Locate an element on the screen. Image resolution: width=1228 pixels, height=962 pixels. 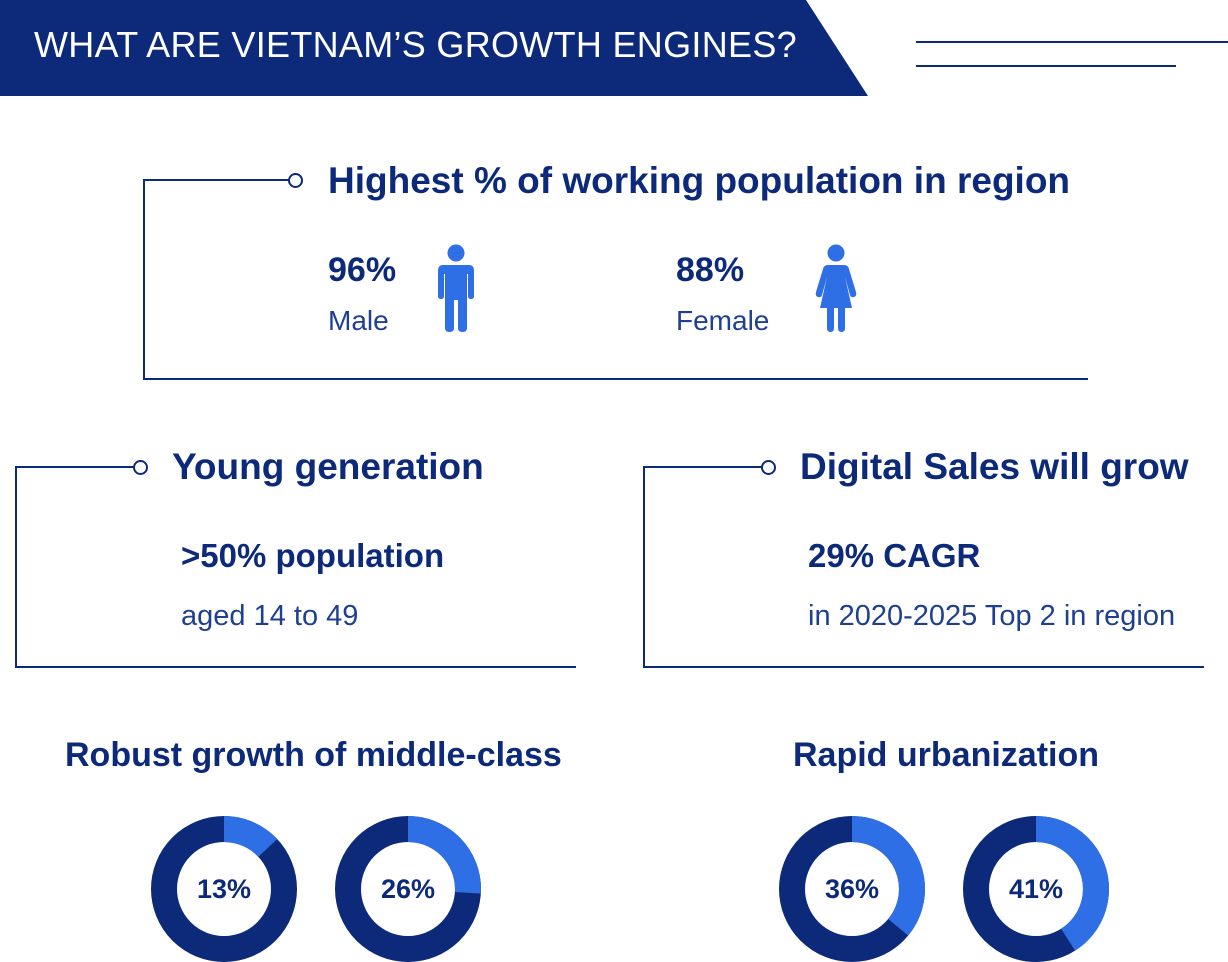
page-title: WHAT ARE VIETNAM’S GROWTH ENGINES? is located at coordinates (415, 44).